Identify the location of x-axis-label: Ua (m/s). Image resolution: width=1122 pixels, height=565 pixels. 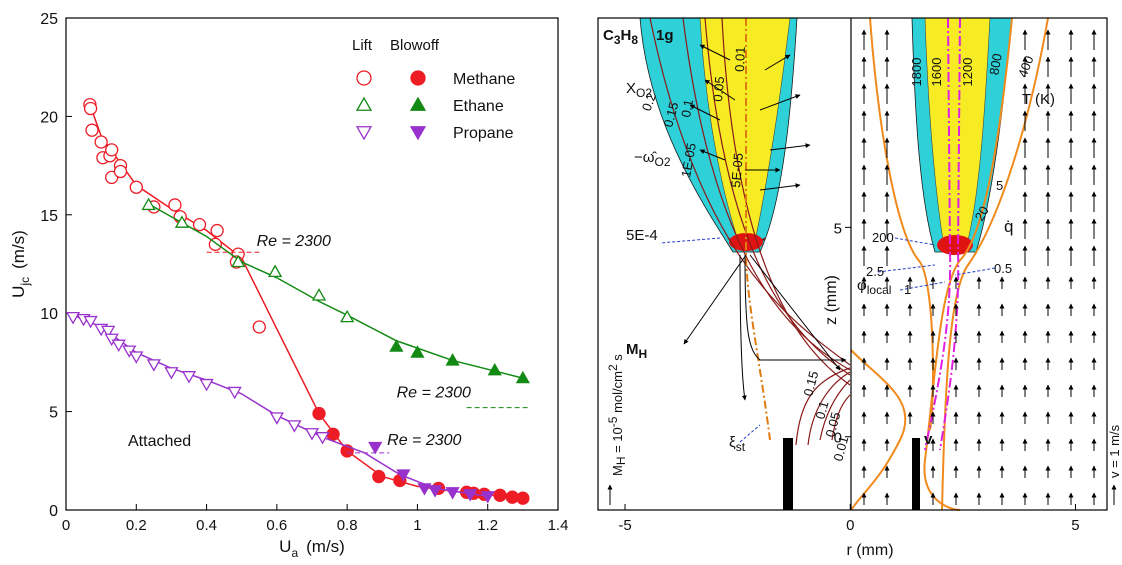
(312, 548).